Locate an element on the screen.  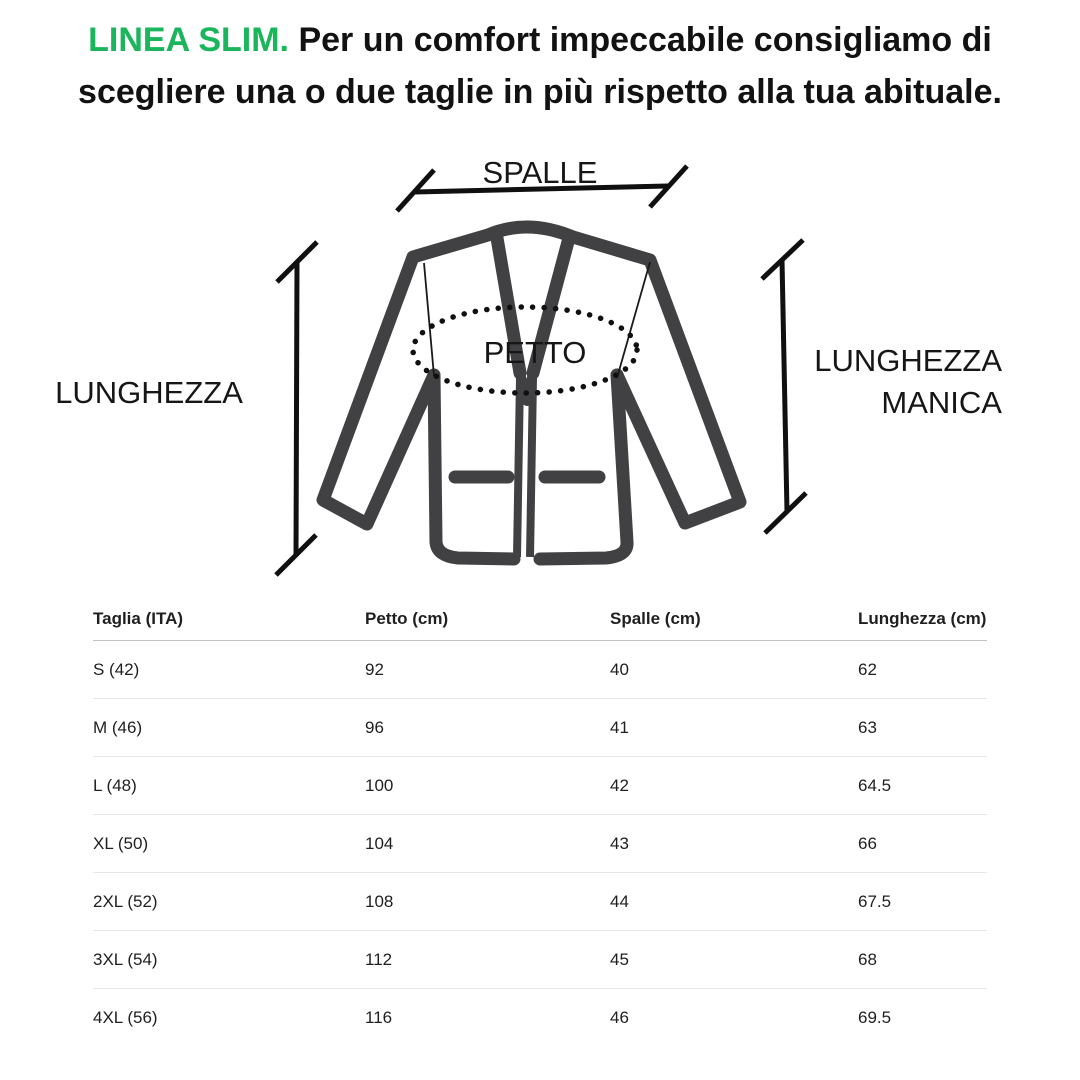
cell-taglia: M (46) is located at coordinates (118, 727).